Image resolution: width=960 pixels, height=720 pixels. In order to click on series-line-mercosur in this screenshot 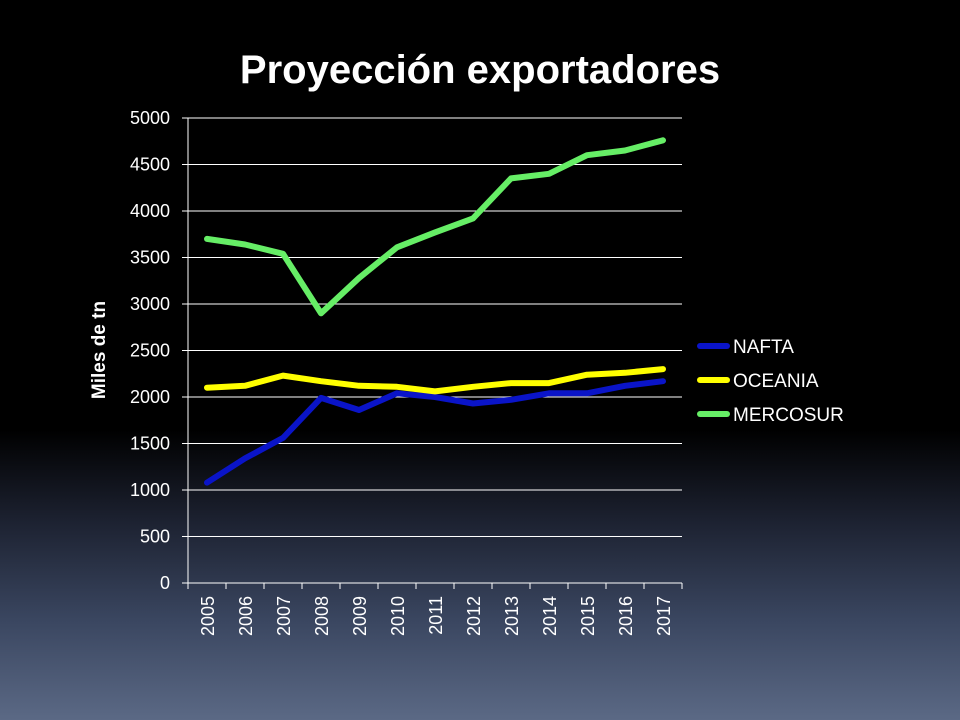, I will do `click(435, 227)`.